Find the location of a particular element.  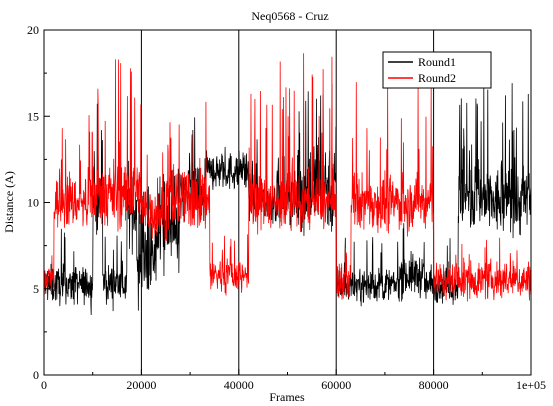

y-axis: 0 5 10 15 20 is located at coordinates (38, 202).